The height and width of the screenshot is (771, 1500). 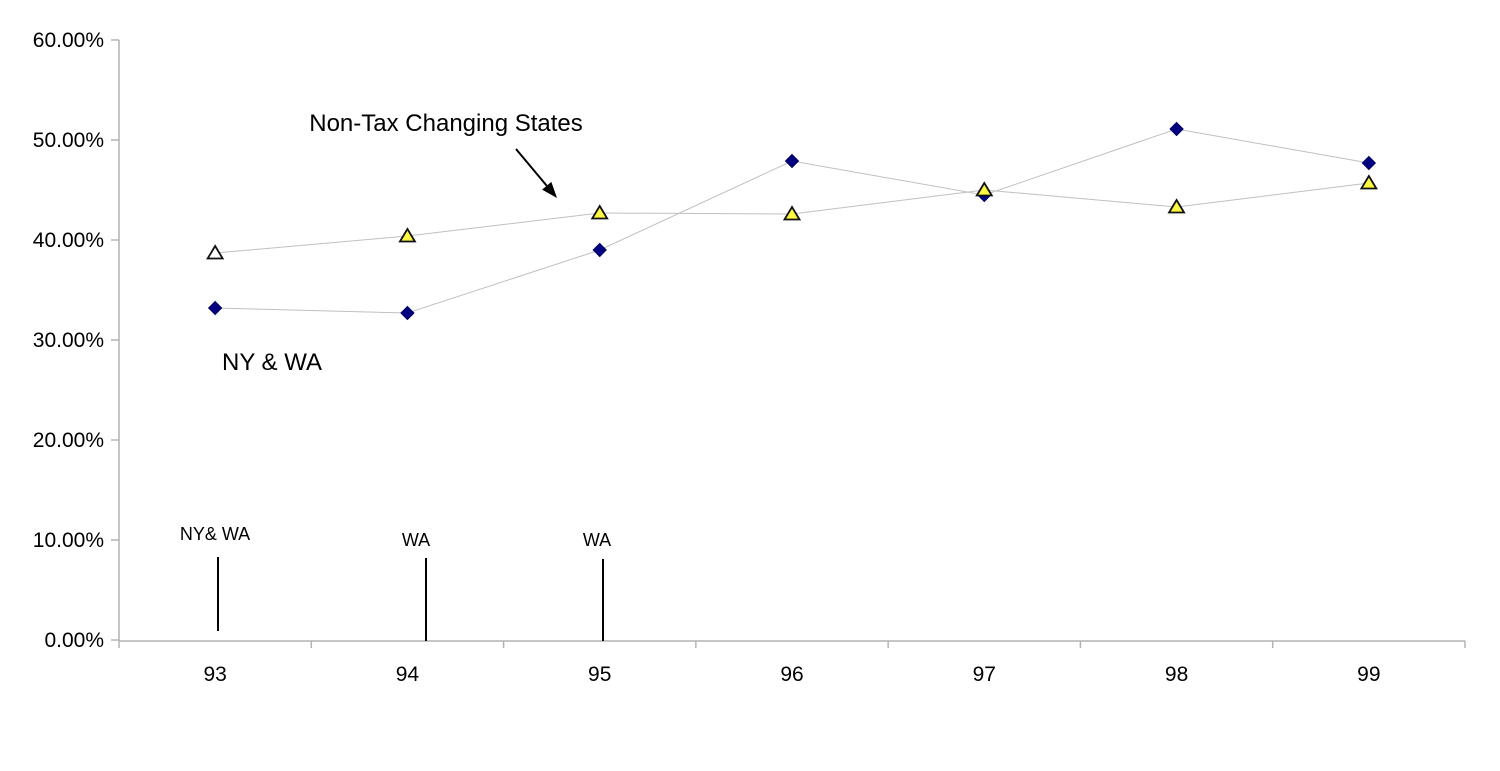 I want to click on y-tick-label: 30.00%, so click(x=68, y=340).